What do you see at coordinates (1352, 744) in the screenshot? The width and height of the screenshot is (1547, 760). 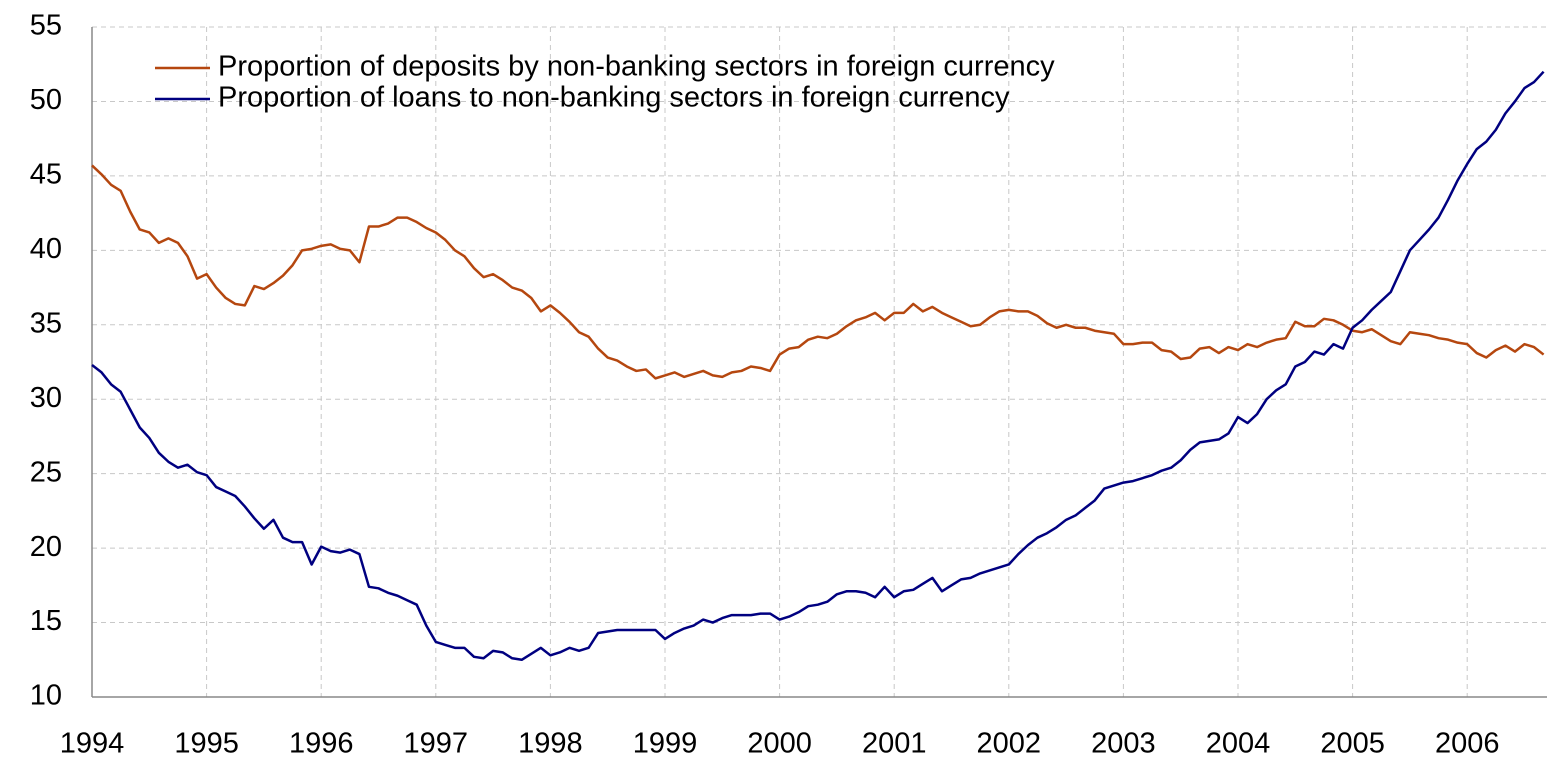 I see `x-tick-label: 2005` at bounding box center [1352, 744].